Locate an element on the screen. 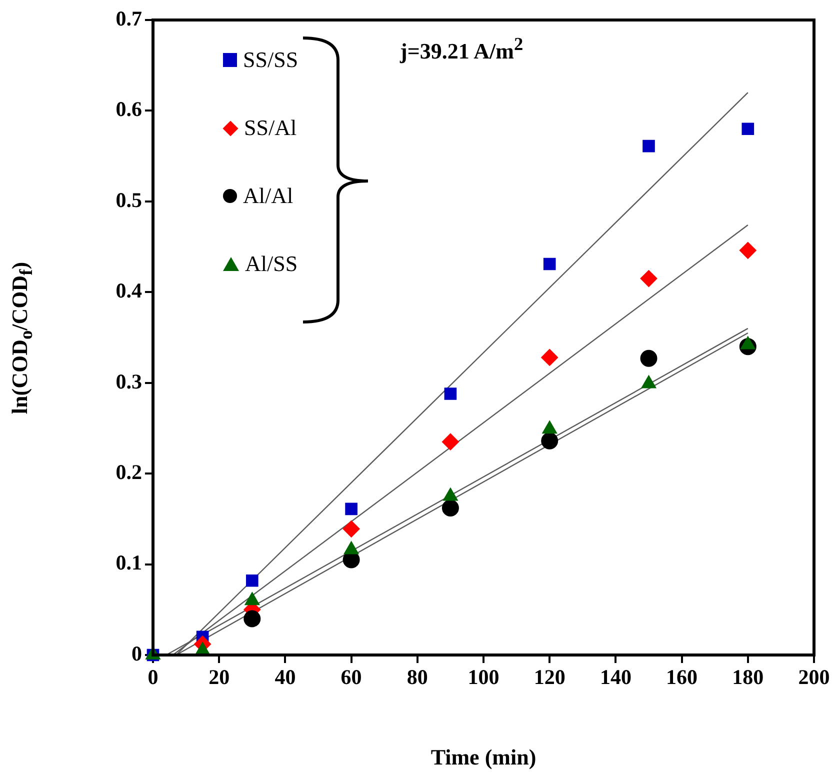  legend-label: Al/Al is located at coordinates (268, 196).